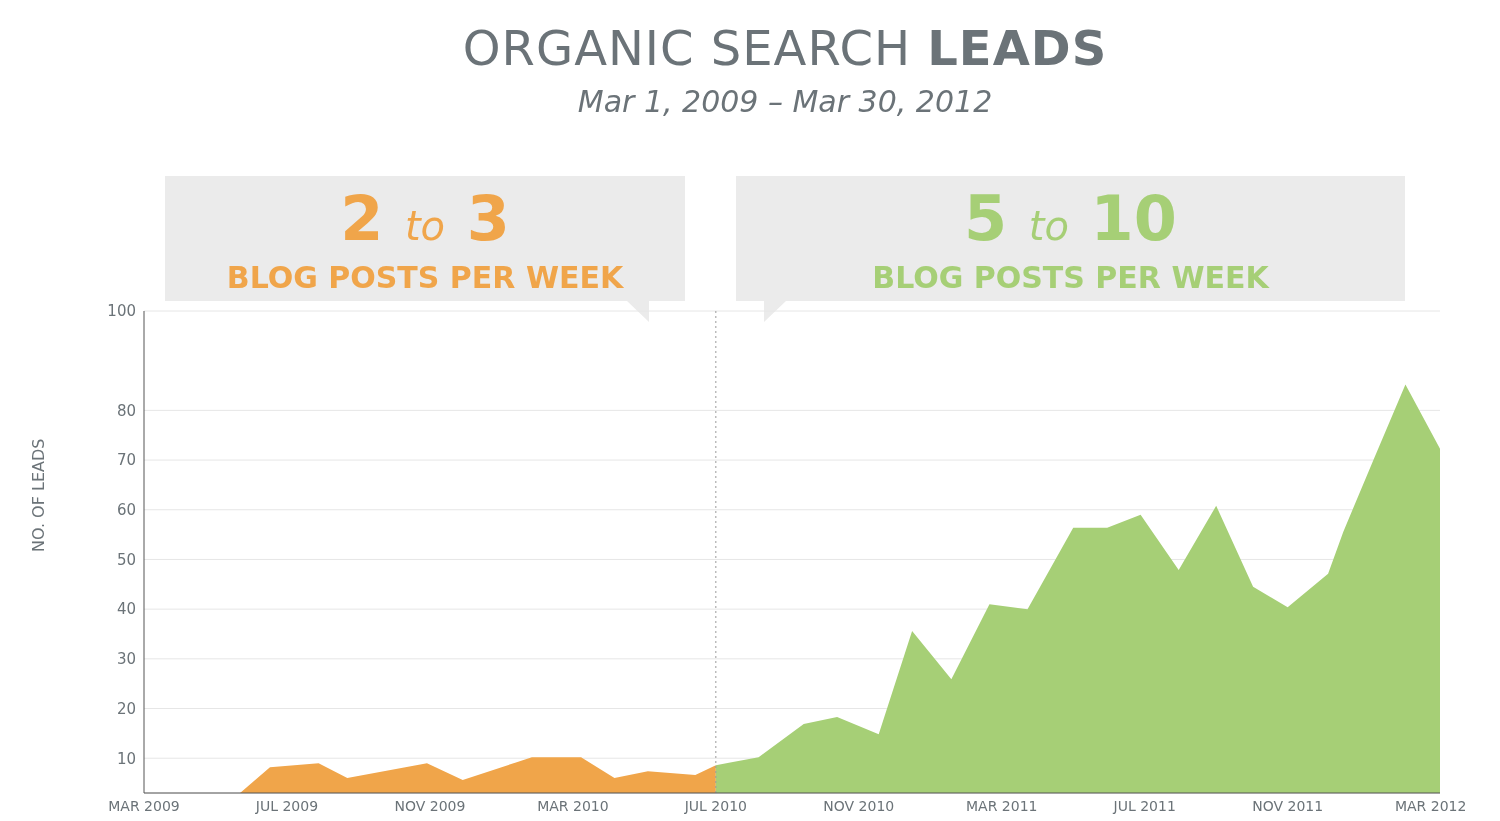 This screenshot has width=1500, height=821. I want to click on y-axis-title: NO. OF LEADS, so click(38, 495).